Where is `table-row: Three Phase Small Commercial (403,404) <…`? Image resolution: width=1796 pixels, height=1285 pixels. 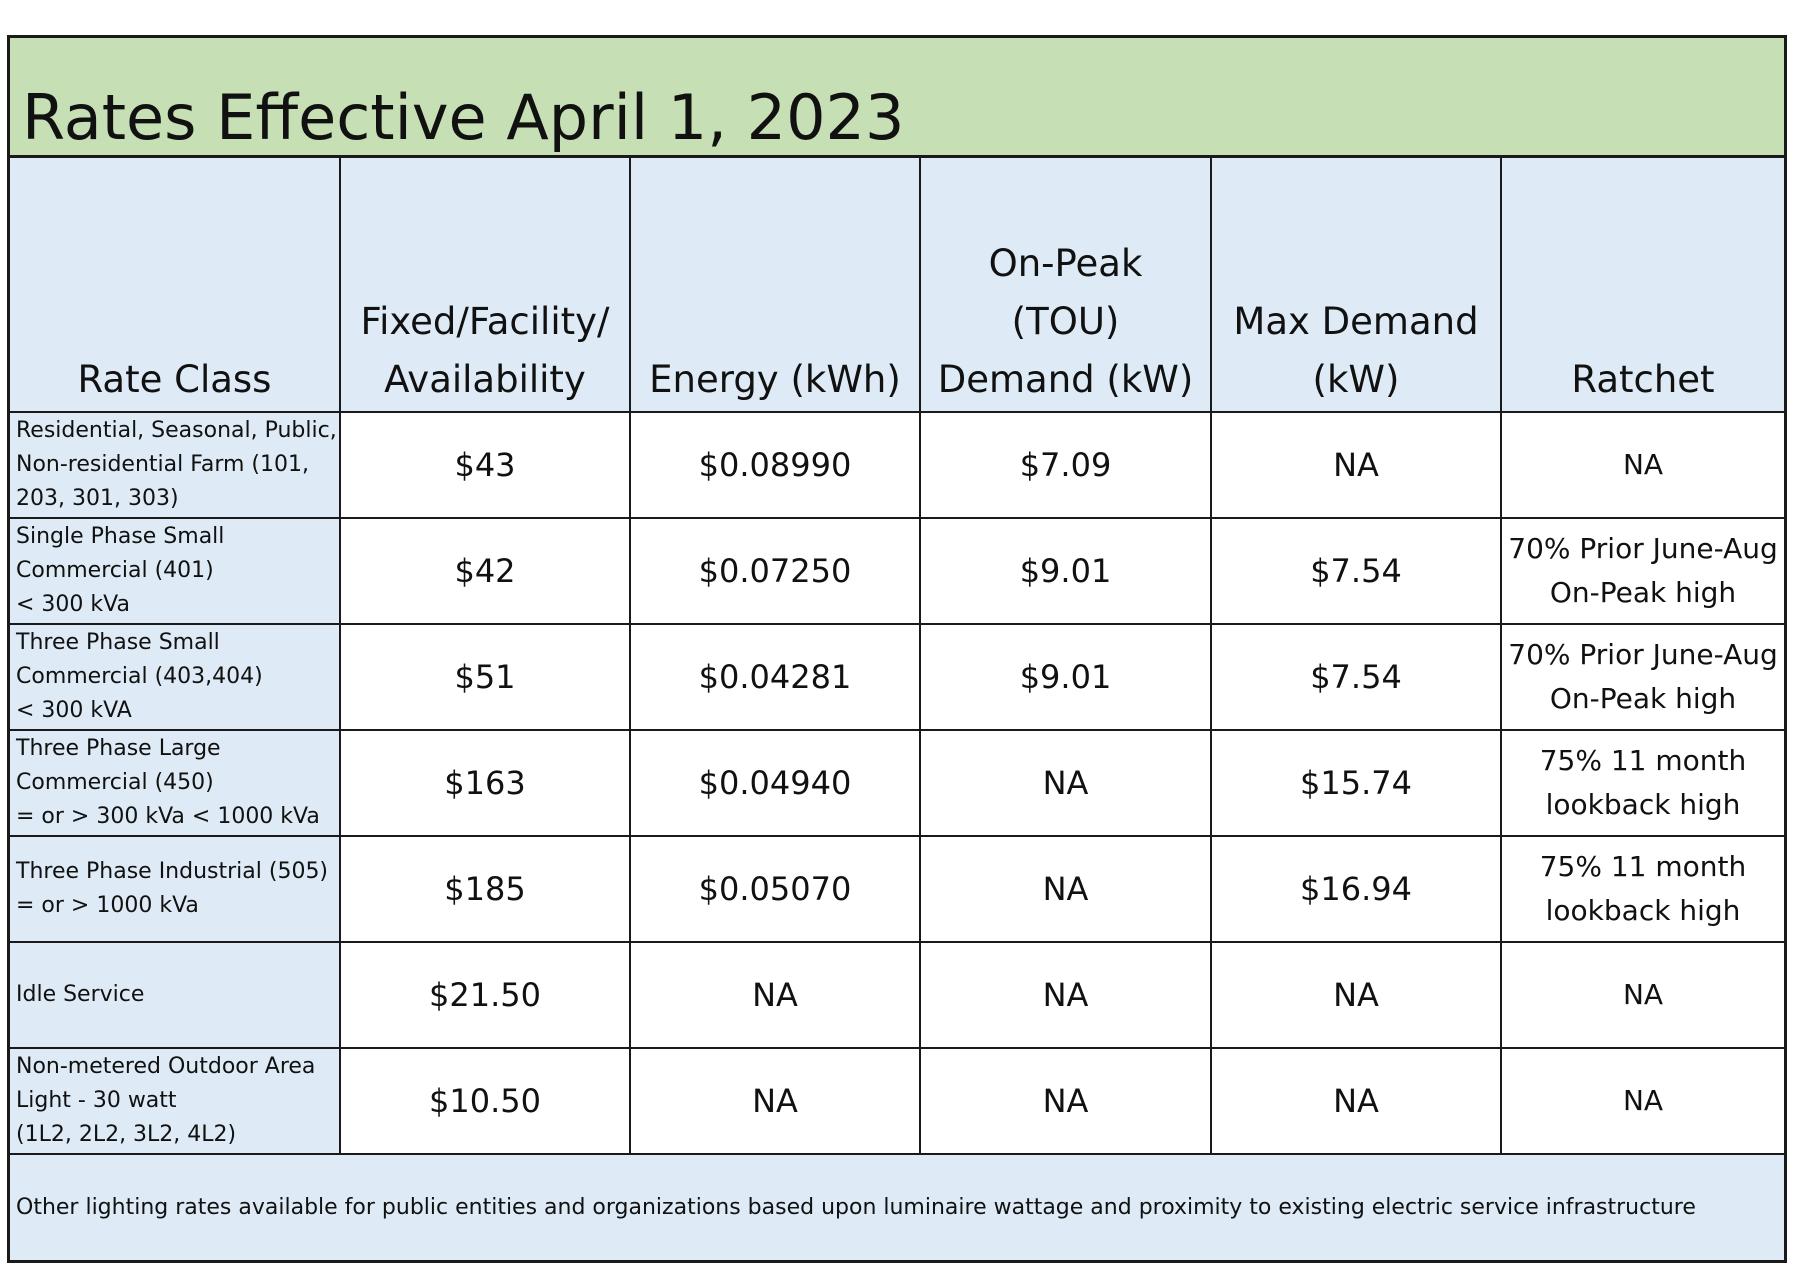
table-row: Three Phase Small Commercial (403,404) <… is located at coordinates (897, 677).